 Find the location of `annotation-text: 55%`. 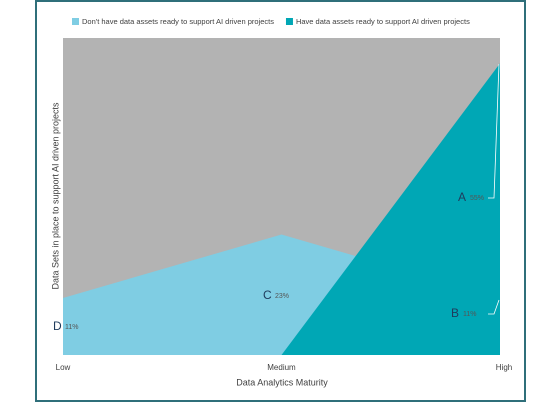

annotation-text: 55% is located at coordinates (477, 198).